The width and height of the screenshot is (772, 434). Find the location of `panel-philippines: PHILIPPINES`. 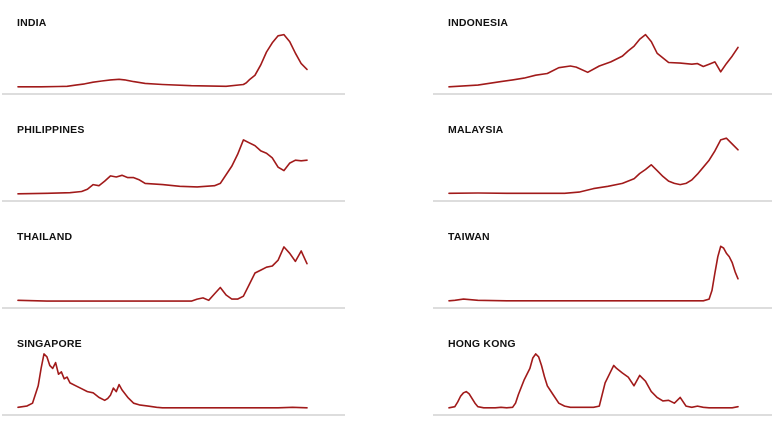

panel-philippines: PHILIPPINES is located at coordinates (177, 167).